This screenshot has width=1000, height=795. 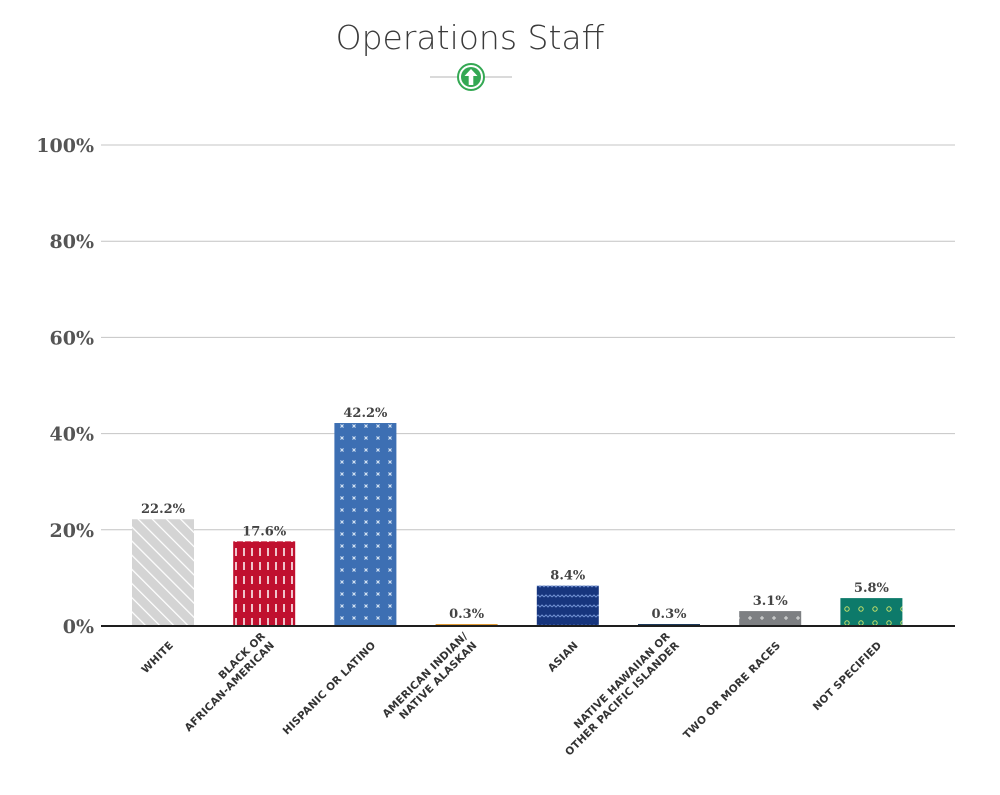 I want to click on x-tick-label-line: NOT SPECIFIED, so click(x=848, y=676).